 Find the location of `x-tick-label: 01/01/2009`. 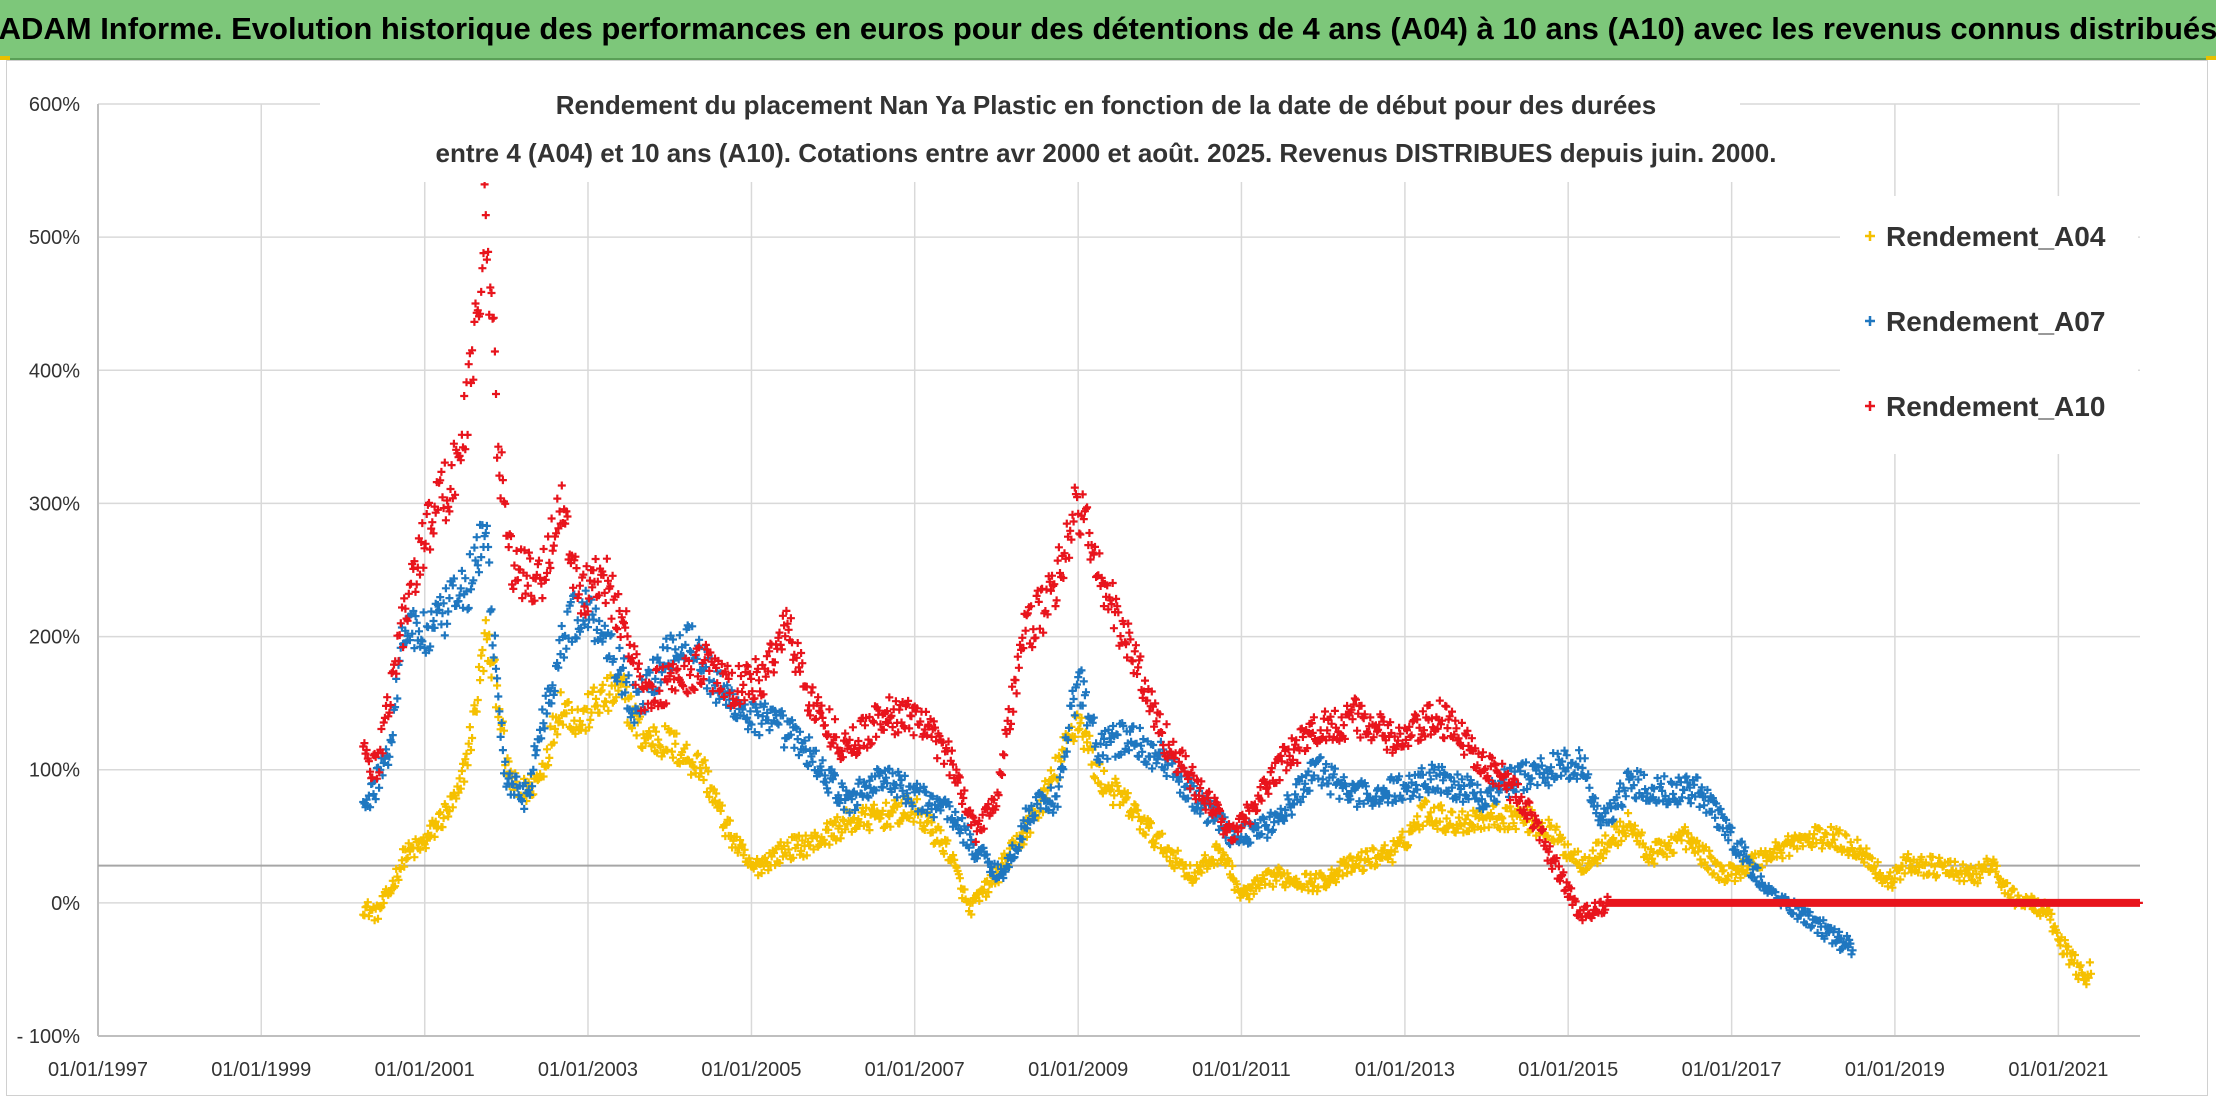

x-tick-label: 01/01/2009 is located at coordinates (1078, 1070).